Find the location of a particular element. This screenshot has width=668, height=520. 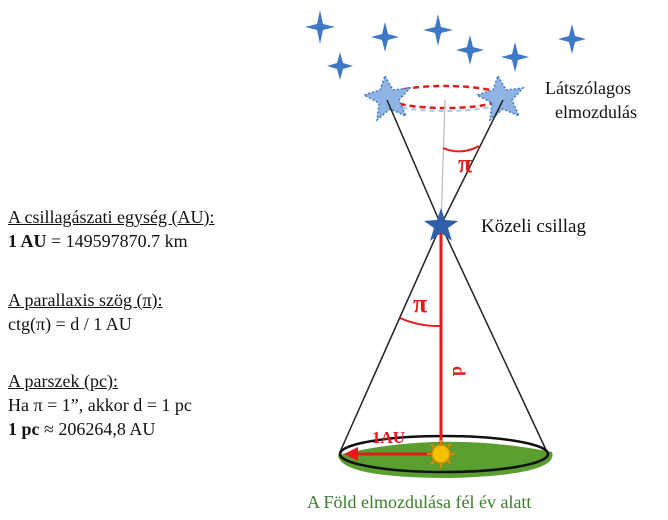

parsec-definition: 1 pc ≈ 206264,8 AU is located at coordinates (81, 429).